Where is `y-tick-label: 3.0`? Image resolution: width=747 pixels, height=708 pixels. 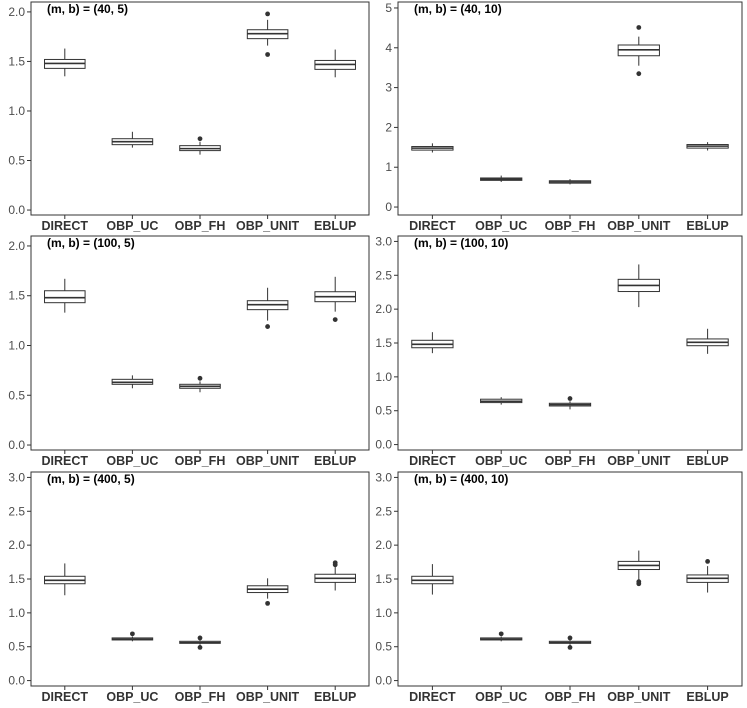 y-tick-label: 3.0 is located at coordinates (383, 241).